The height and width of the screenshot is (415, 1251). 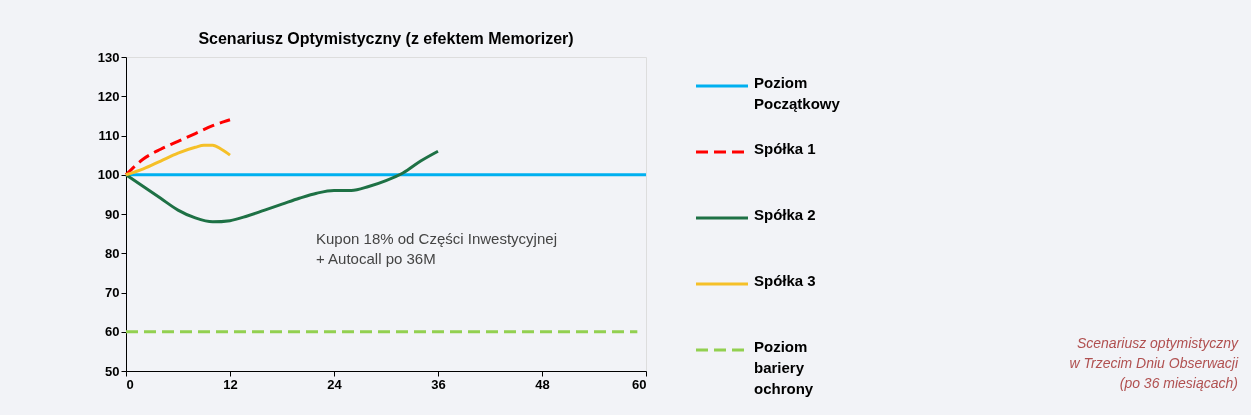 I want to click on y-tick-label: 50, so click(x=112, y=371).